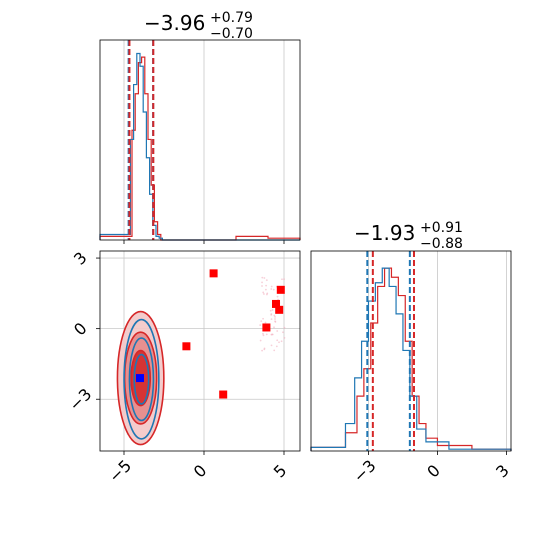 The height and width of the screenshot is (550, 550). Describe the element at coordinates (231, 18) in the screenshot. I see `title-param-1-plus: +0.79` at that location.